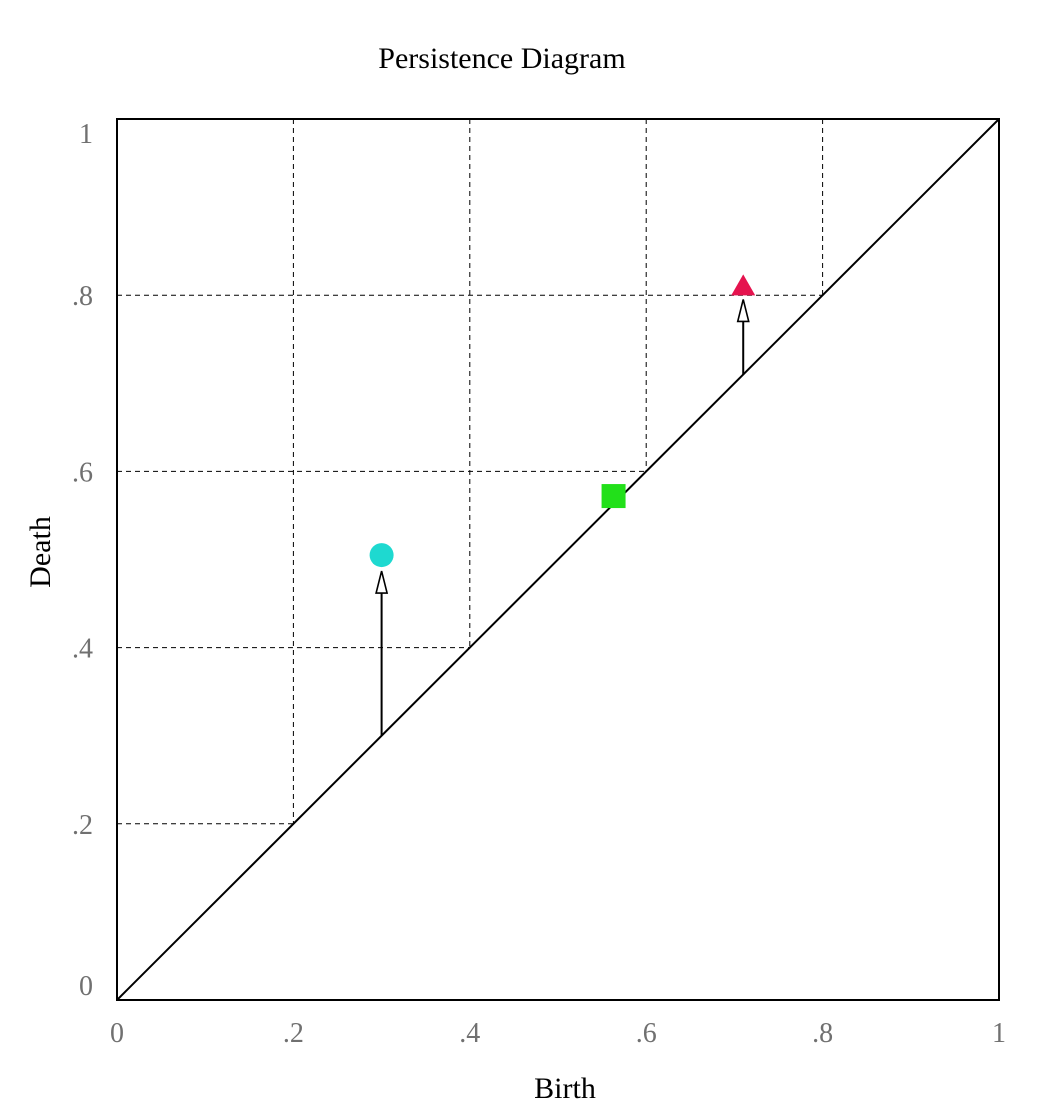  Describe the element at coordinates (86, 986) in the screenshot. I see `y-tick-label: 0` at that location.